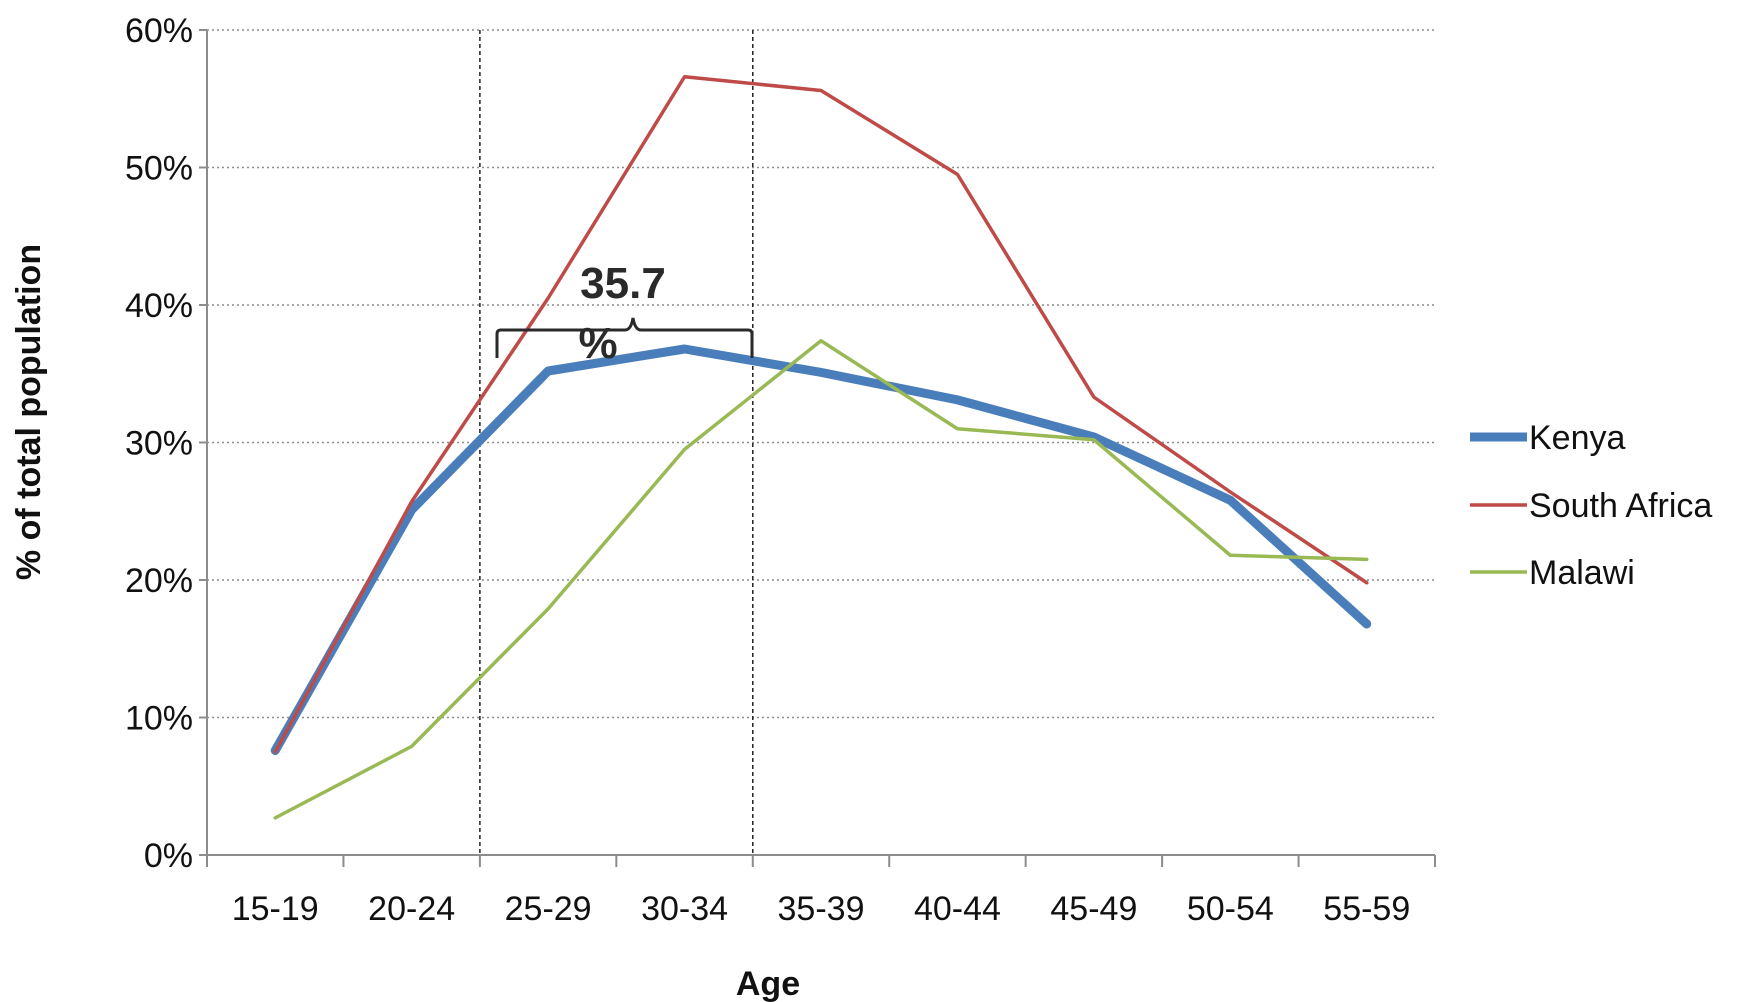 This screenshot has height=1002, width=1742. I want to click on x-tick-label: 35-39, so click(821, 909).